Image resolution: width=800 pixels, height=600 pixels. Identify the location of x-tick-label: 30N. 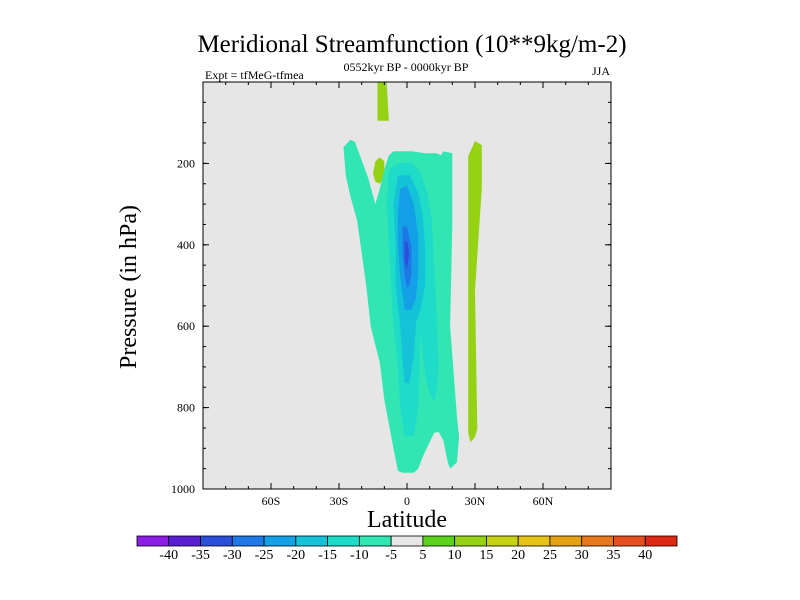
(475, 501).